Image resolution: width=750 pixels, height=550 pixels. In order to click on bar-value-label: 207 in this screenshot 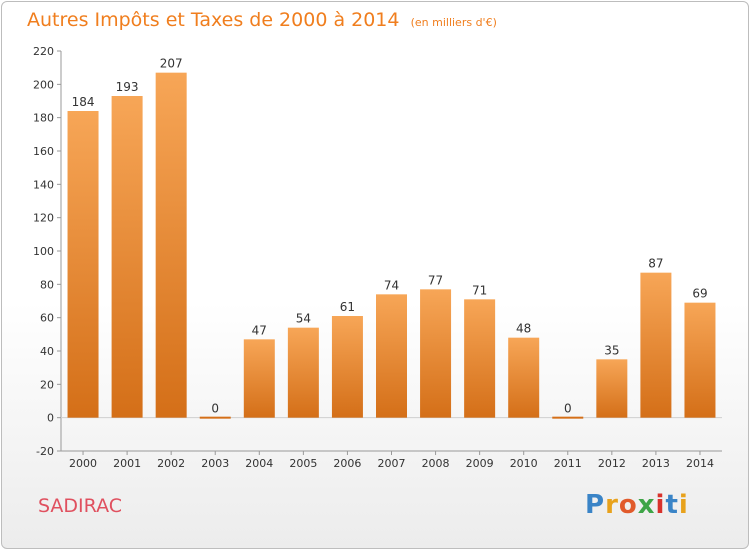, I will do `click(171, 64)`.